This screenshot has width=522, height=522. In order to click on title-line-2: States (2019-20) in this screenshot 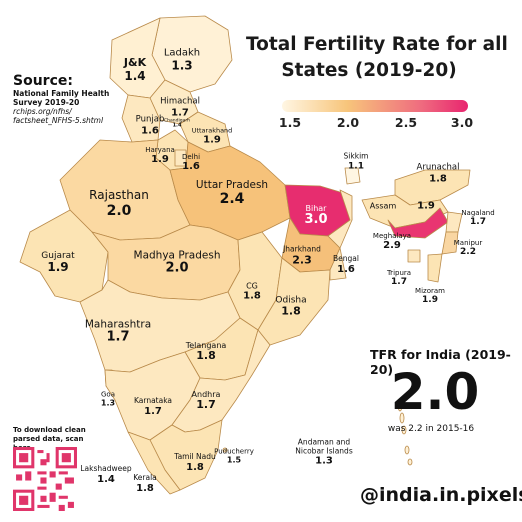, I will do `click(369, 70)`.